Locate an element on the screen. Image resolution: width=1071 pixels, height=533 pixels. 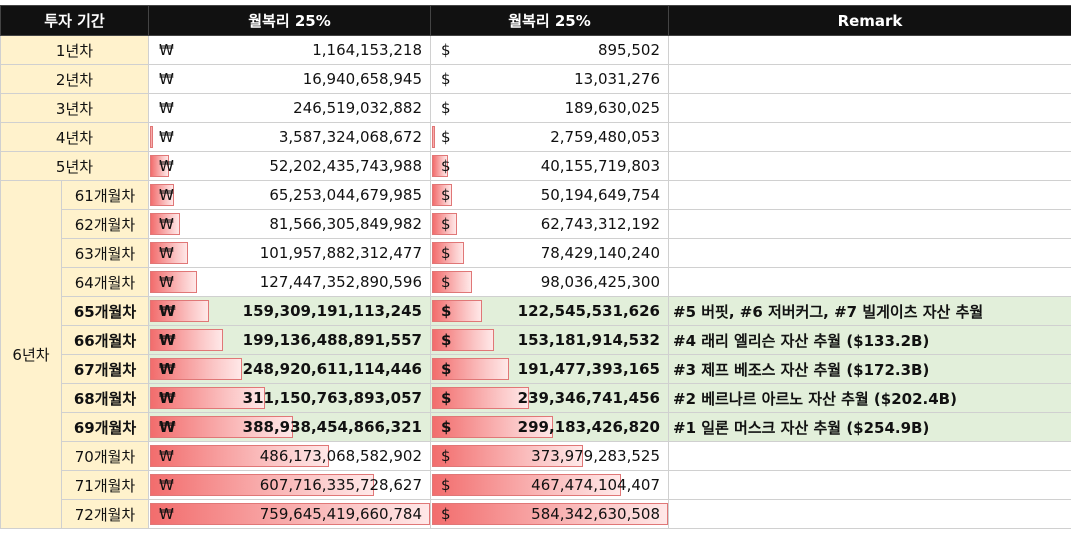
usd-amount-cell: $373,979,283,525 is located at coordinates (549, 456).